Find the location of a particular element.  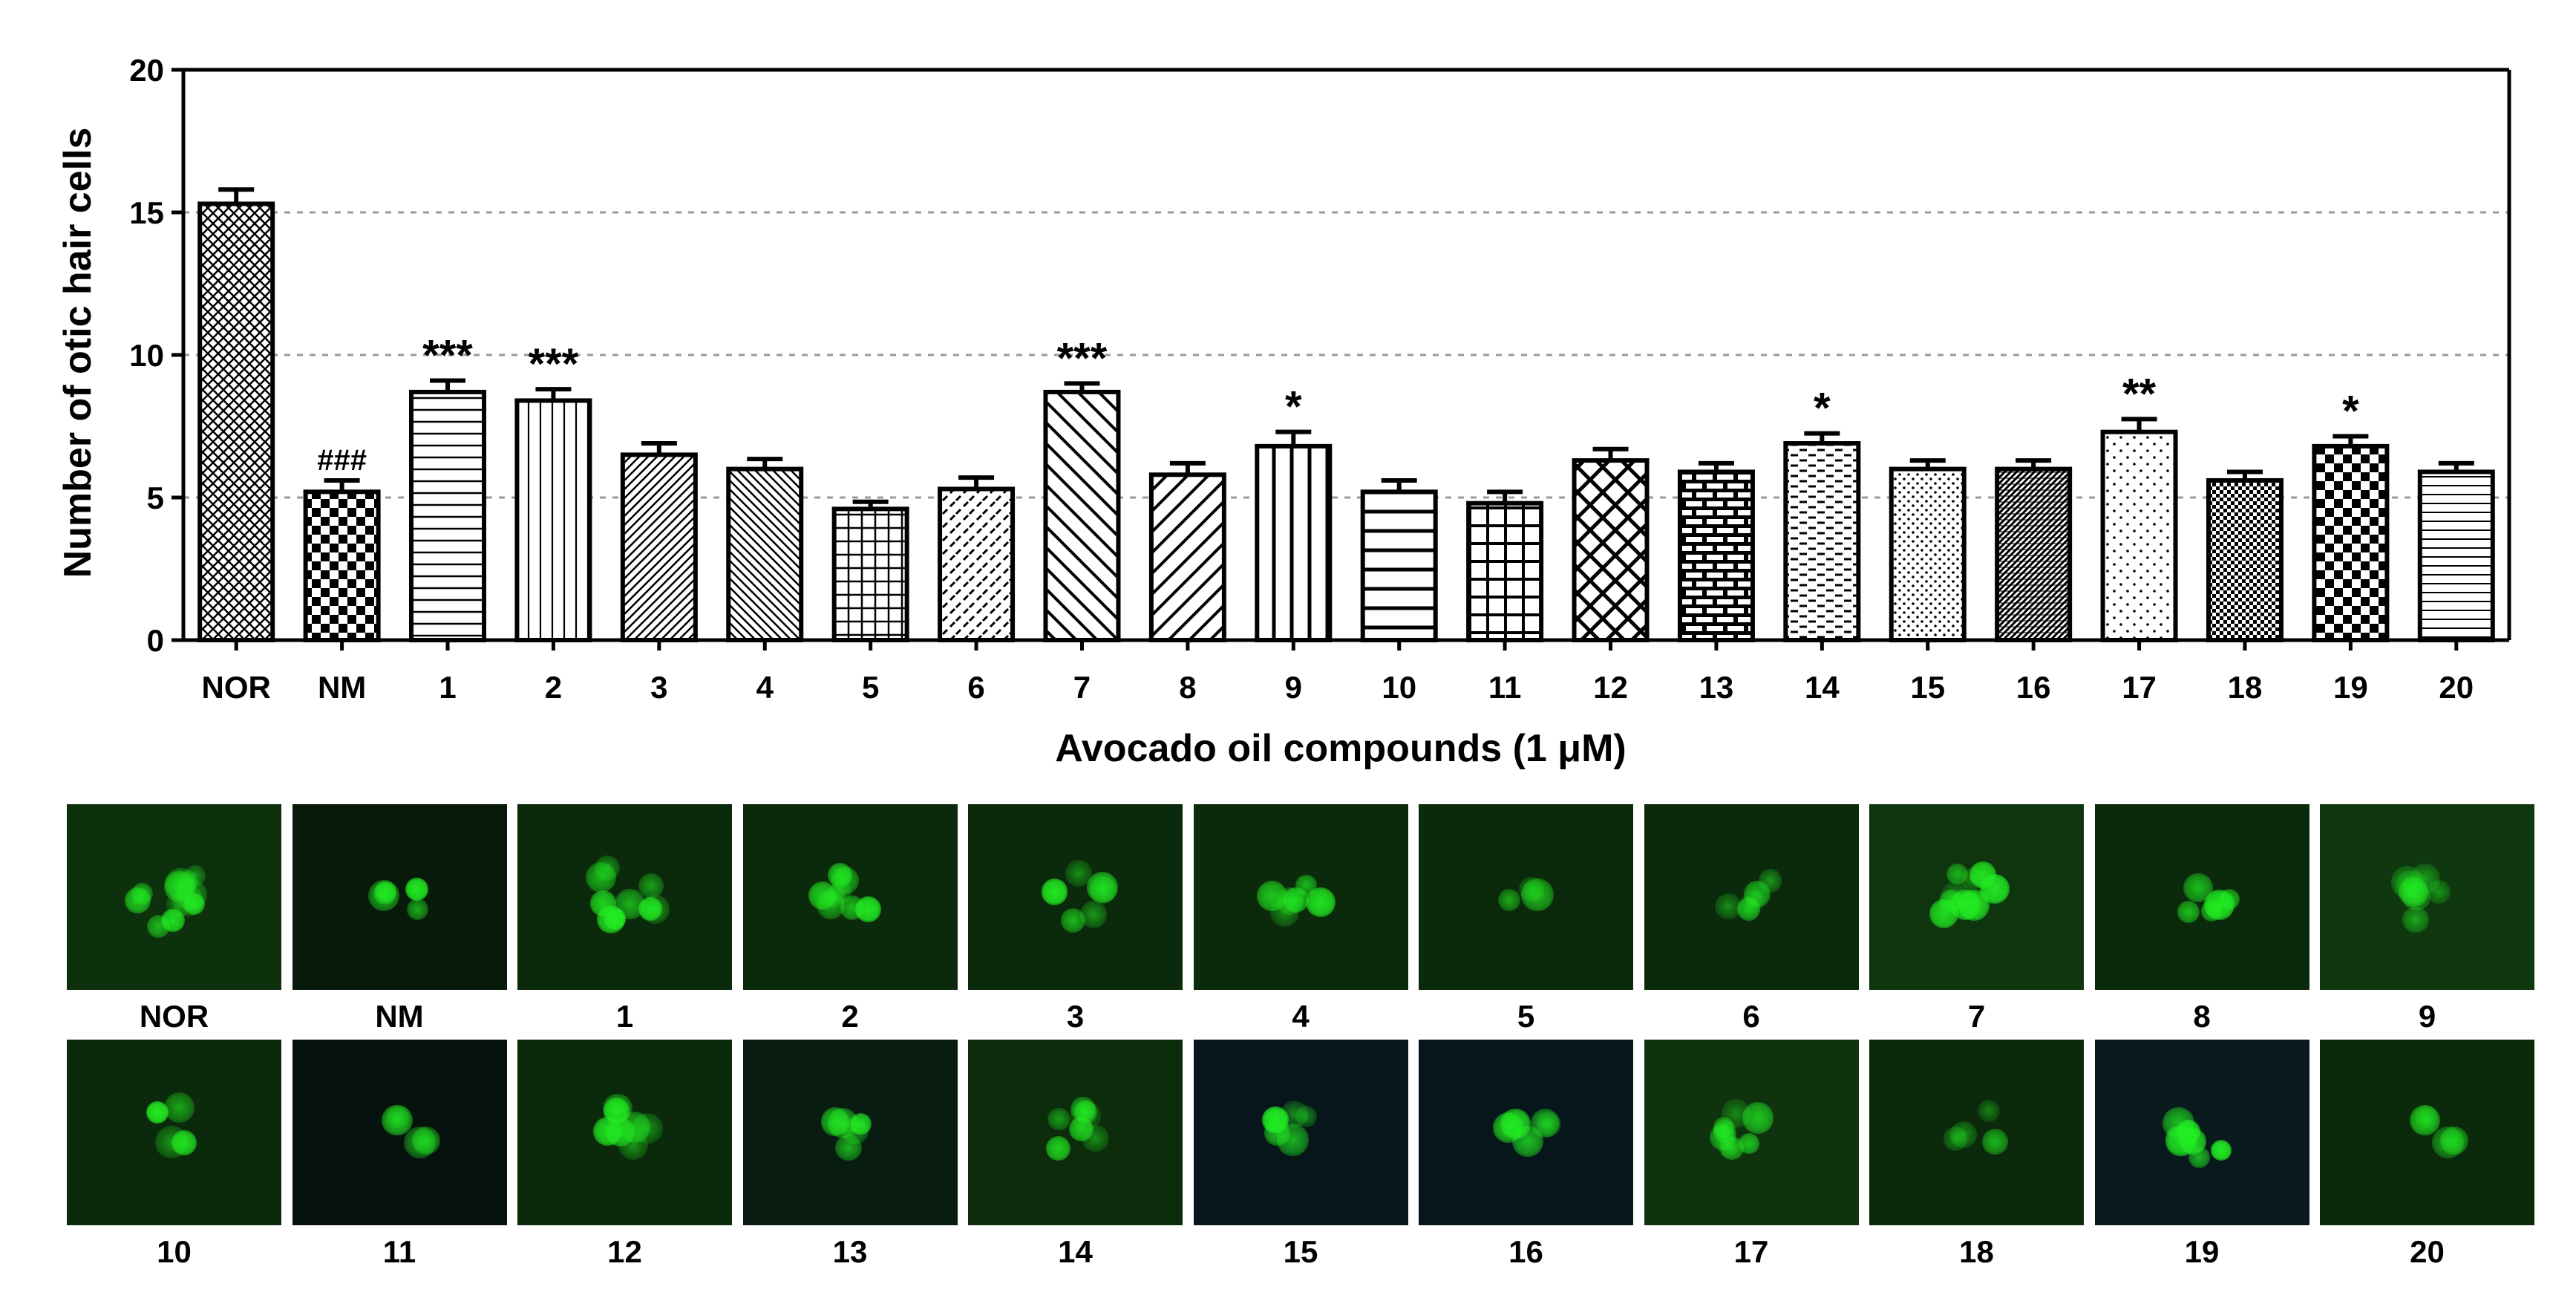

micrograph-label-13: 13 is located at coordinates (850, 1251).